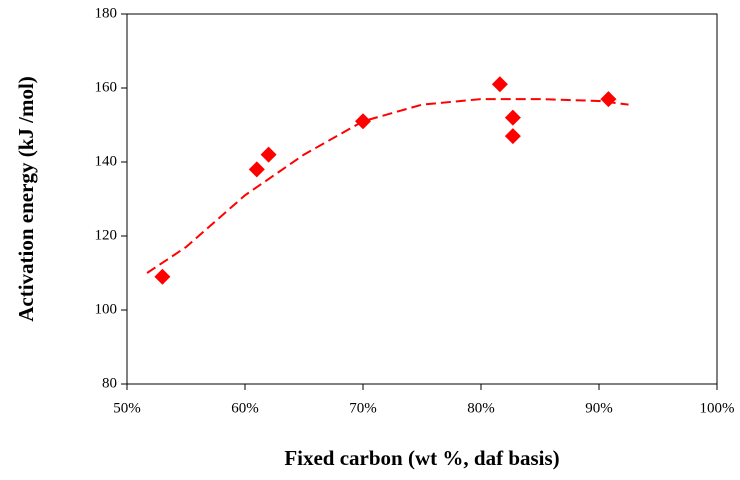  I want to click on x-tick-label: 100%, so click(717, 408).